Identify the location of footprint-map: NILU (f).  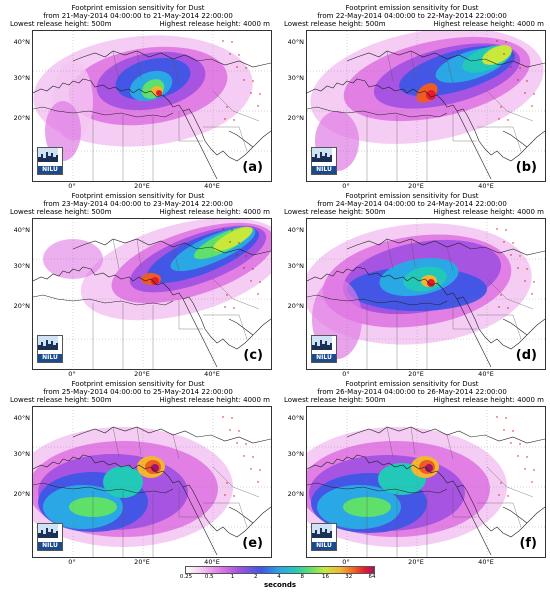
(426, 482).